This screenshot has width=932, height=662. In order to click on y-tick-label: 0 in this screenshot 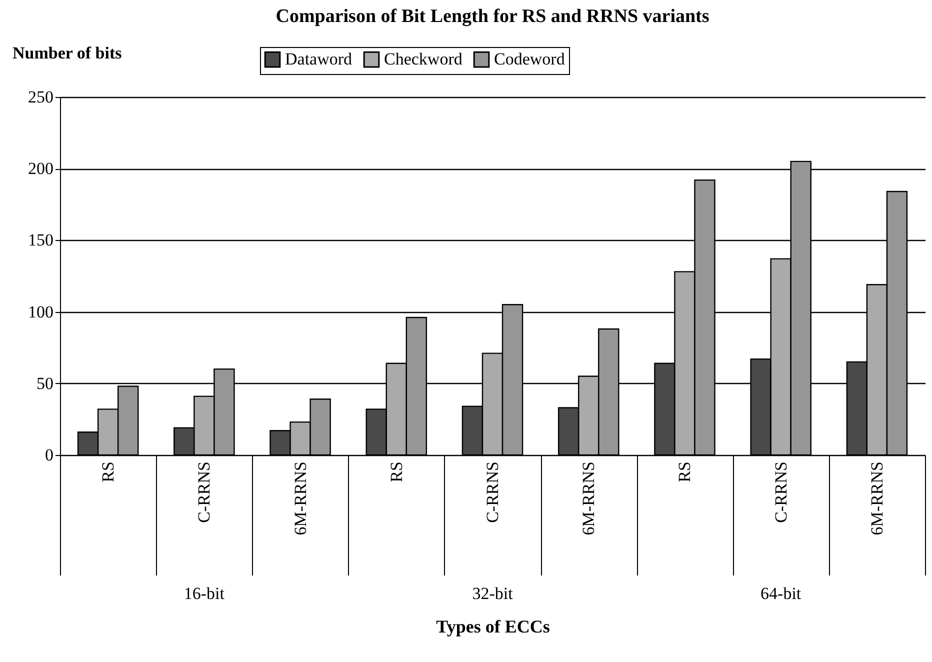, I will do `click(49, 455)`.